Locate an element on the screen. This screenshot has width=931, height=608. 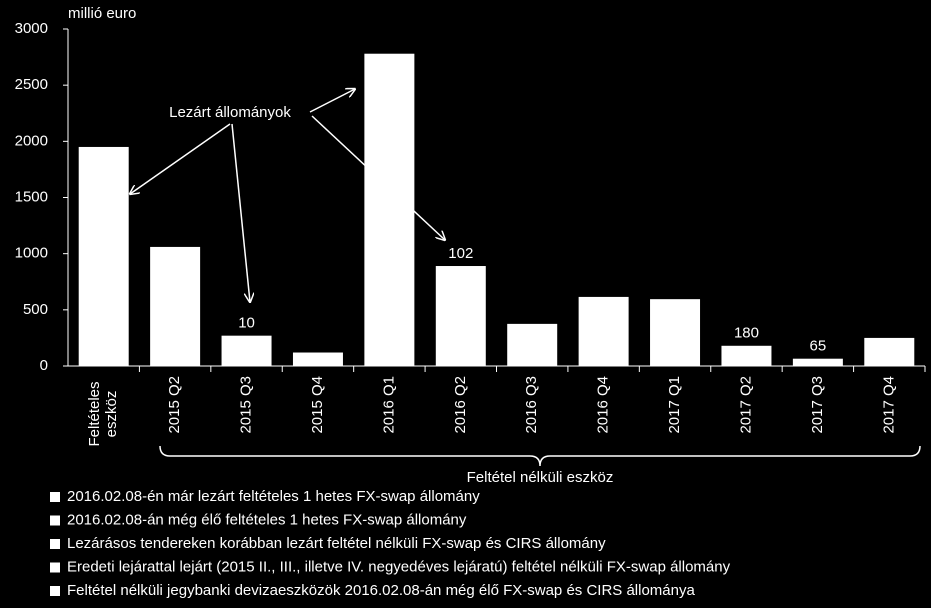
group-label: Feltétel nélküli eszköz is located at coordinates (540, 477).